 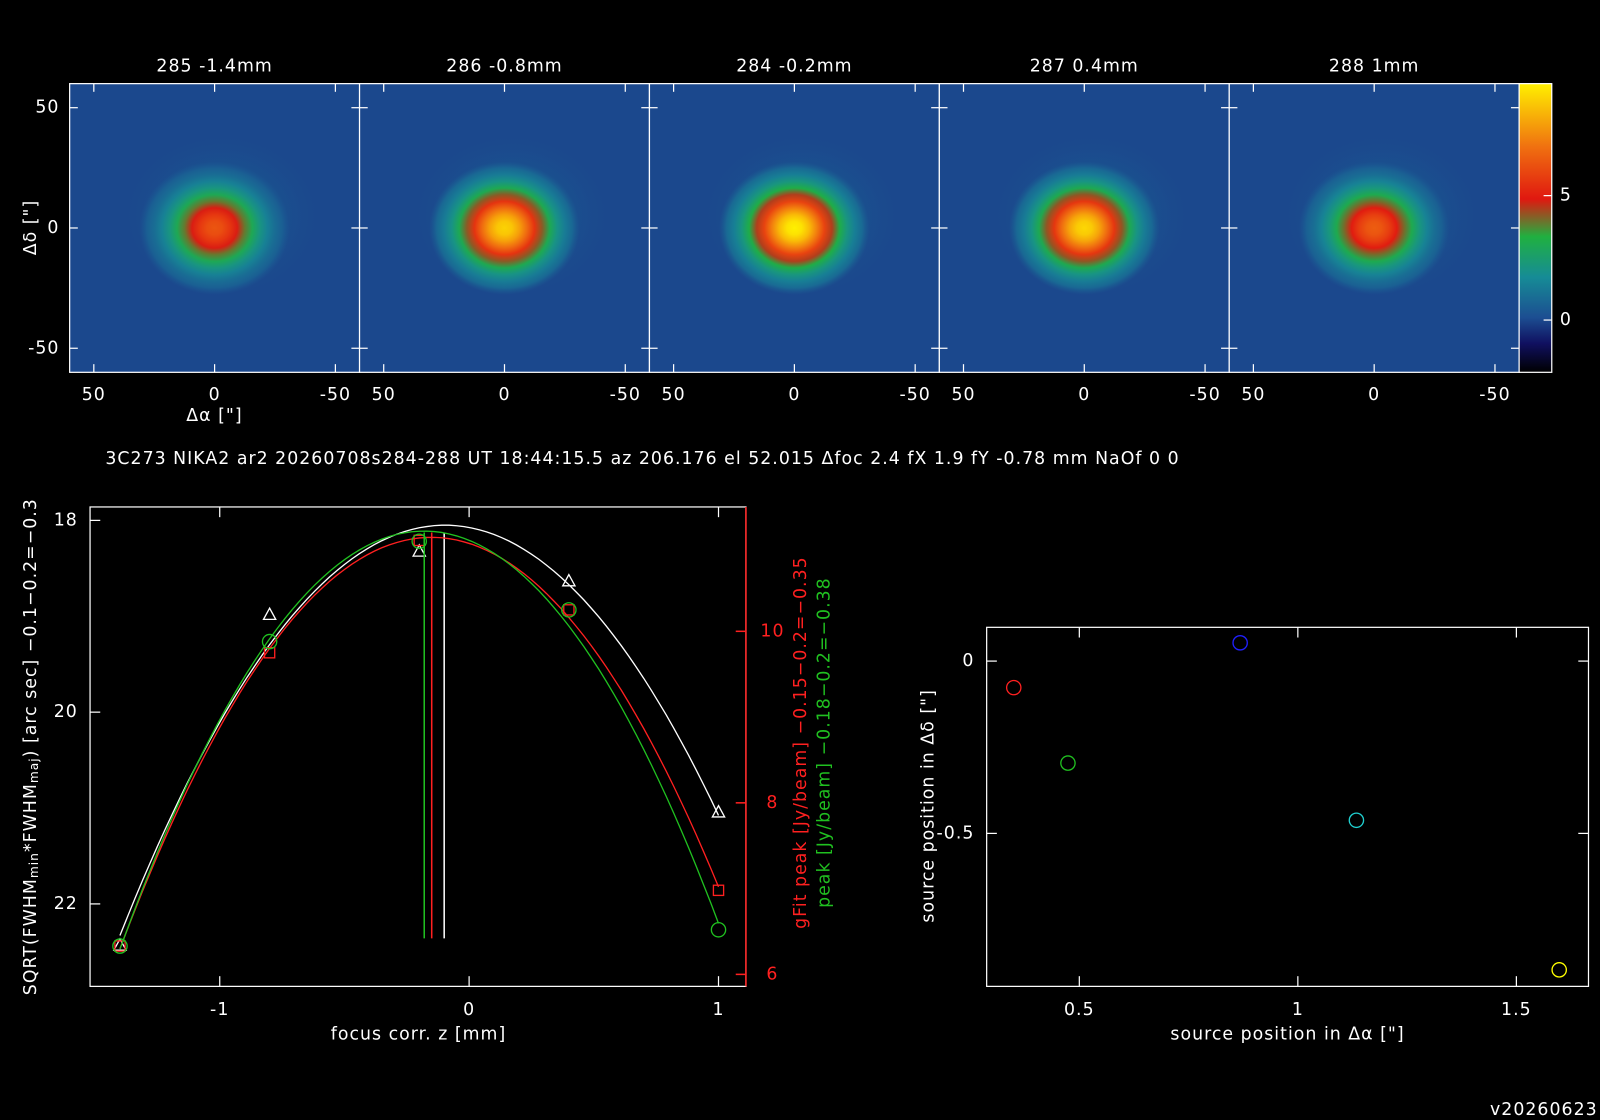 What do you see at coordinates (504, 66) in the screenshot?
I see `map-title: 286 -0.8mm` at bounding box center [504, 66].